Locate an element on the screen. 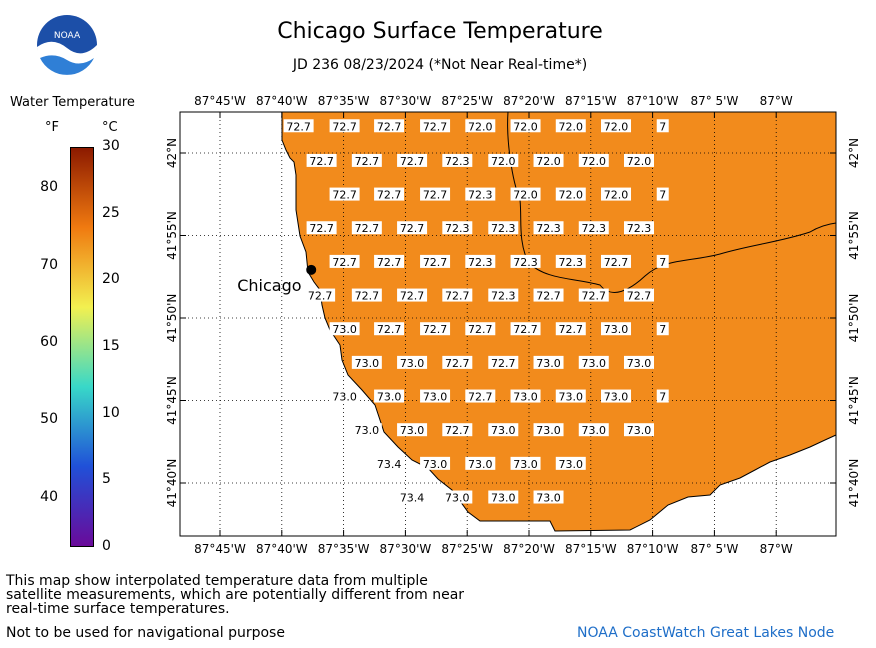 Image resolution: width=876 pixels, height=648 pixels. temperature-value-text: 73.4 is located at coordinates (389, 464).